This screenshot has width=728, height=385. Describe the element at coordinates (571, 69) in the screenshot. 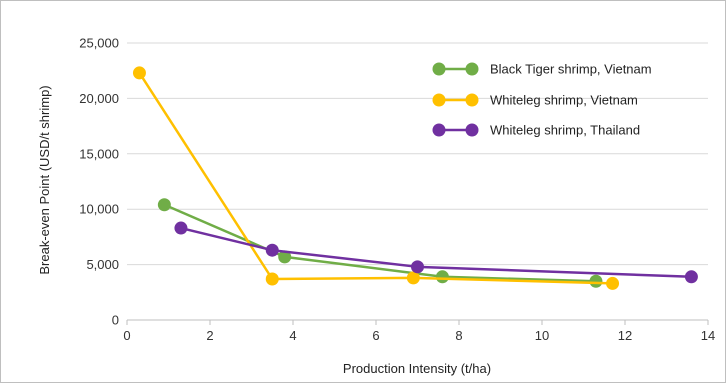

I see `legend-label: Black Tiger shrimp, Vietnam` at that location.